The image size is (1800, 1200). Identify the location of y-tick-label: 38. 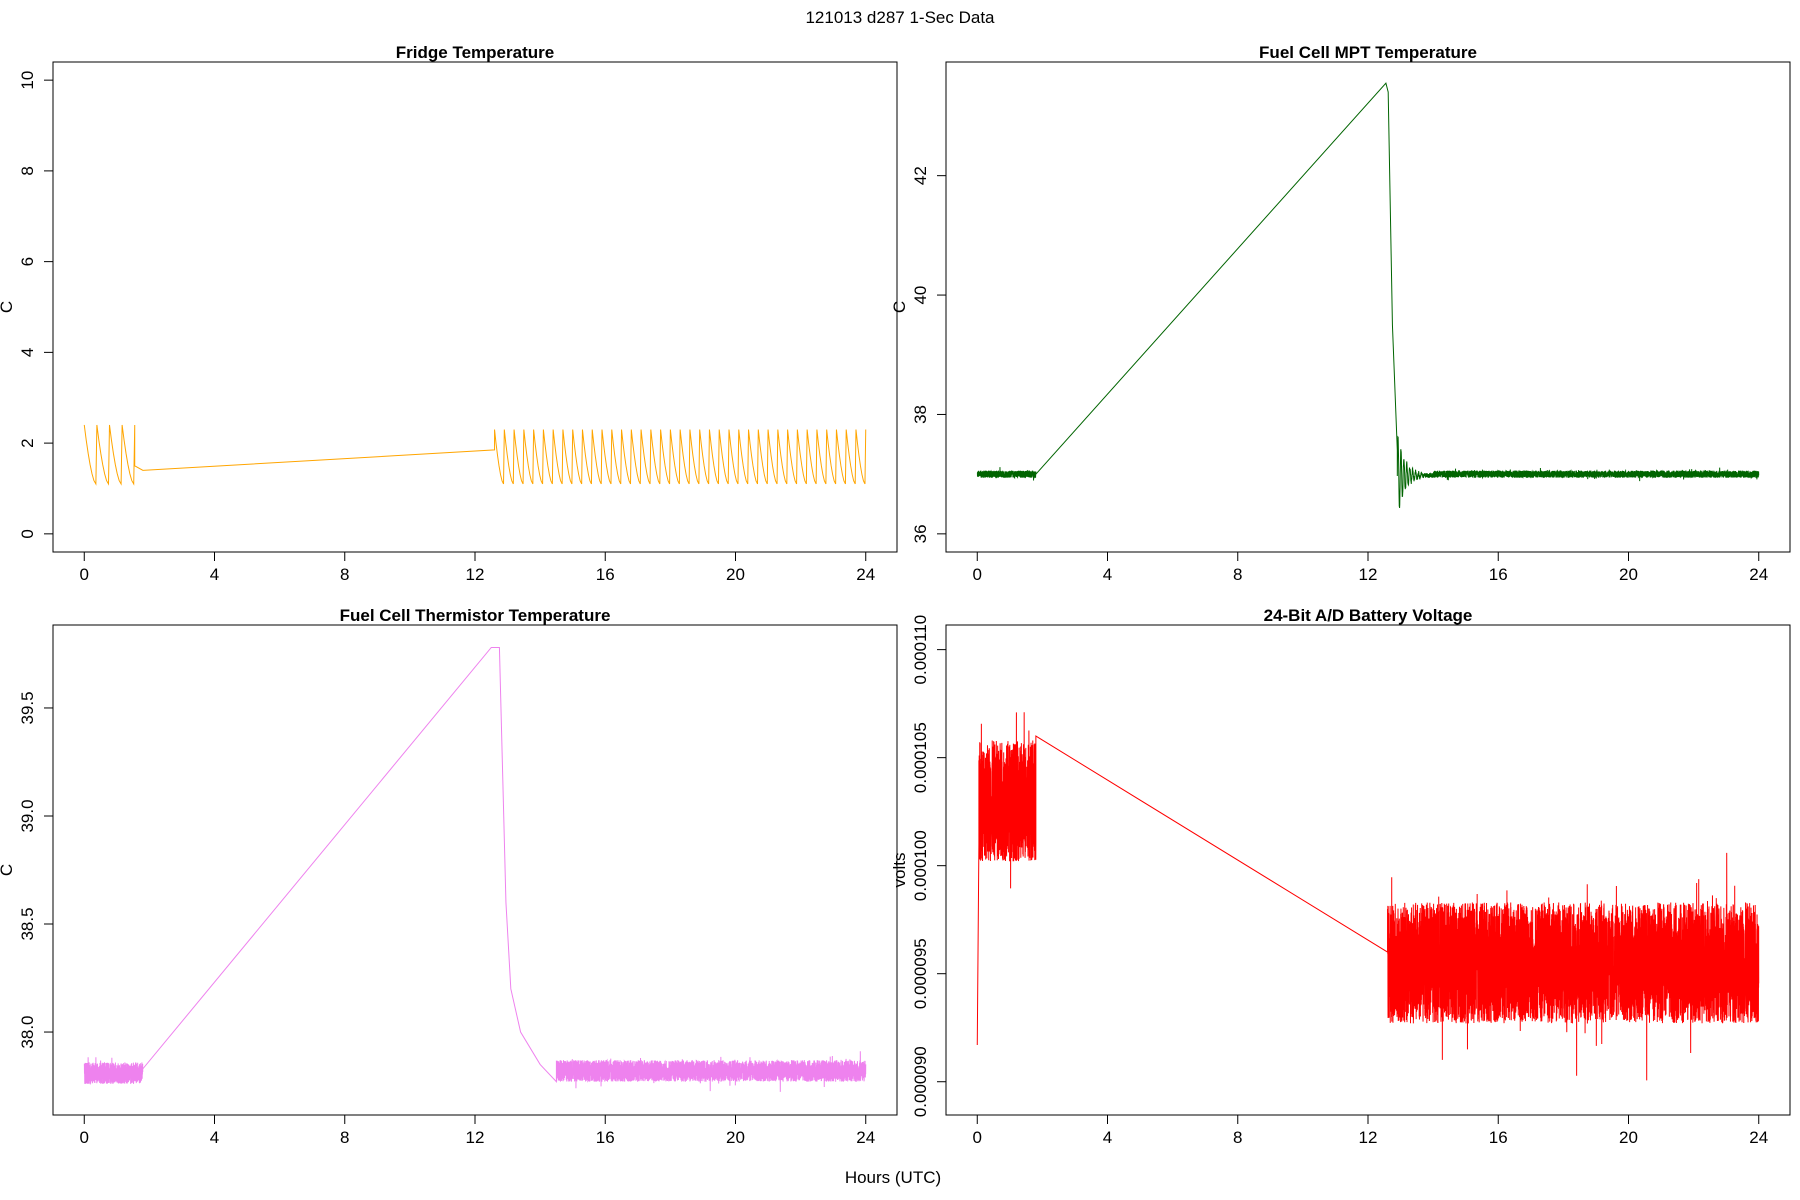
(920, 414).